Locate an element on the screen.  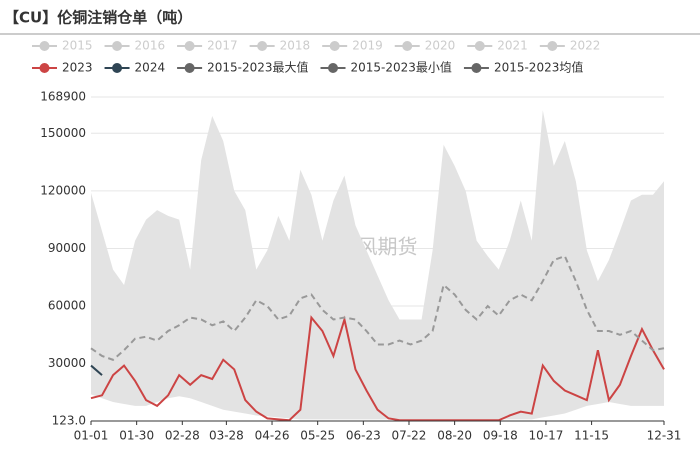
legend-item: 2015 is located at coordinates (62, 46).